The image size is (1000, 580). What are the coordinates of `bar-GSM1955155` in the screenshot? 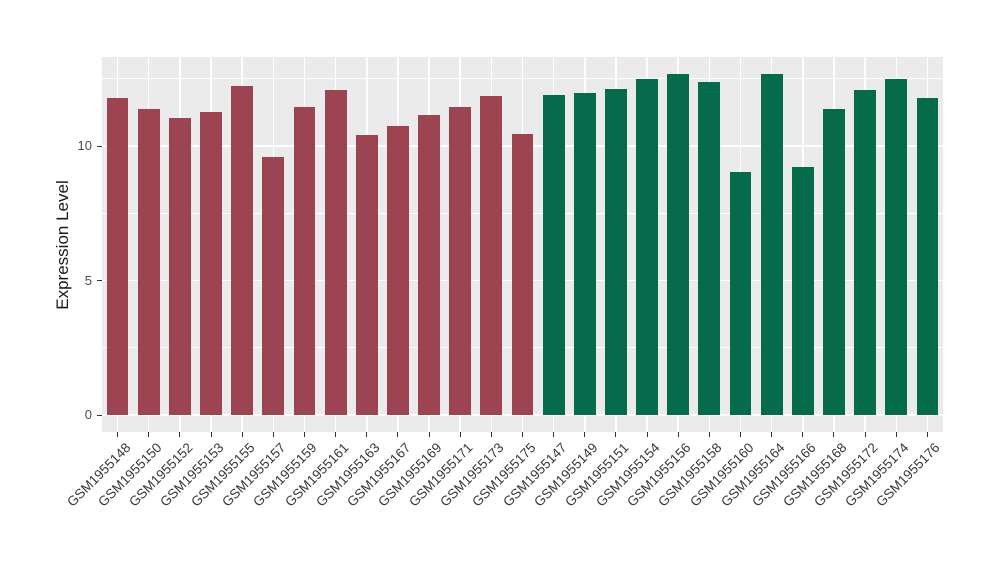 It's located at (242, 250).